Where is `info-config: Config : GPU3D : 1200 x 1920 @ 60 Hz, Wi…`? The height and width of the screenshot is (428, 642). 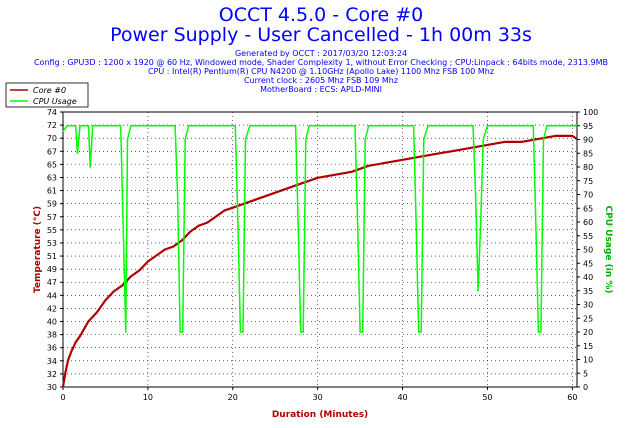 info-config: Config : GPU3D : 1200 x 1920 @ 60 Hz, Wi… is located at coordinates (321, 62).